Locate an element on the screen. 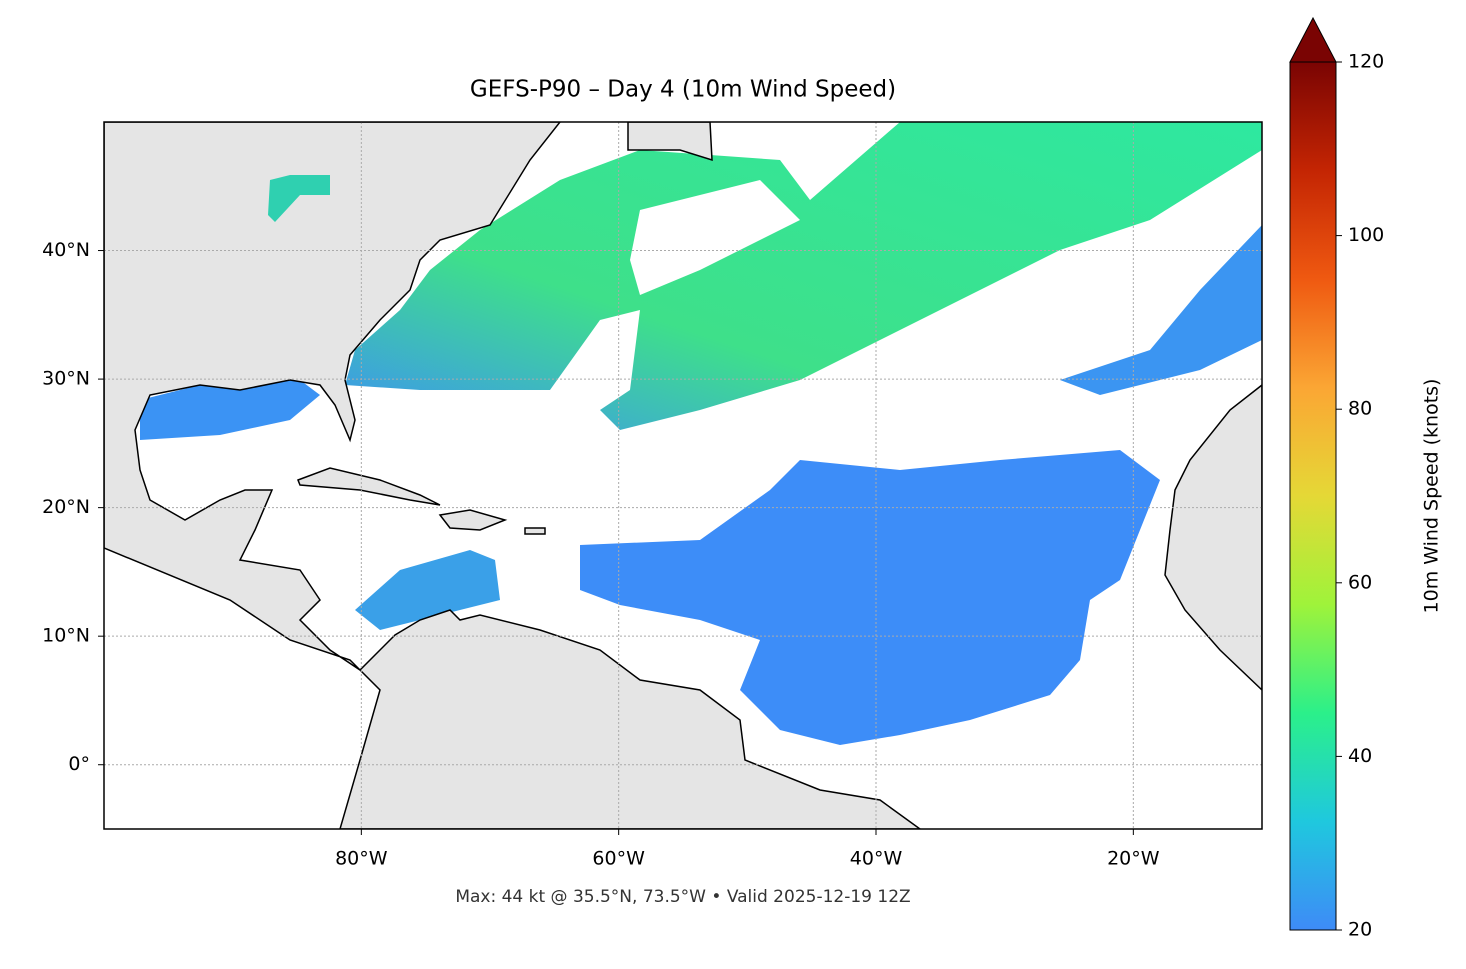 This screenshot has width=1466, height=969. cuba is located at coordinates (369, 486).